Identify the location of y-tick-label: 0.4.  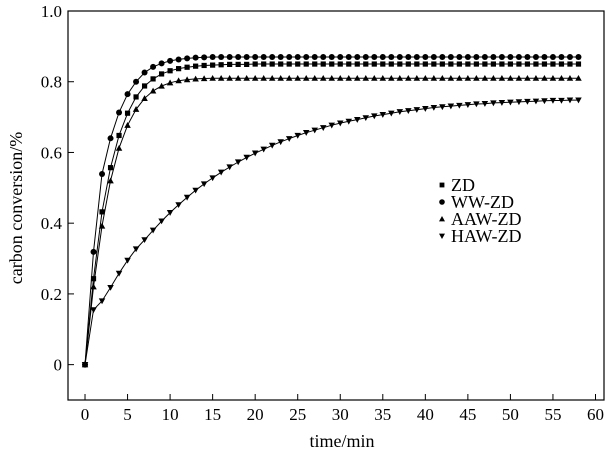
(52, 223).